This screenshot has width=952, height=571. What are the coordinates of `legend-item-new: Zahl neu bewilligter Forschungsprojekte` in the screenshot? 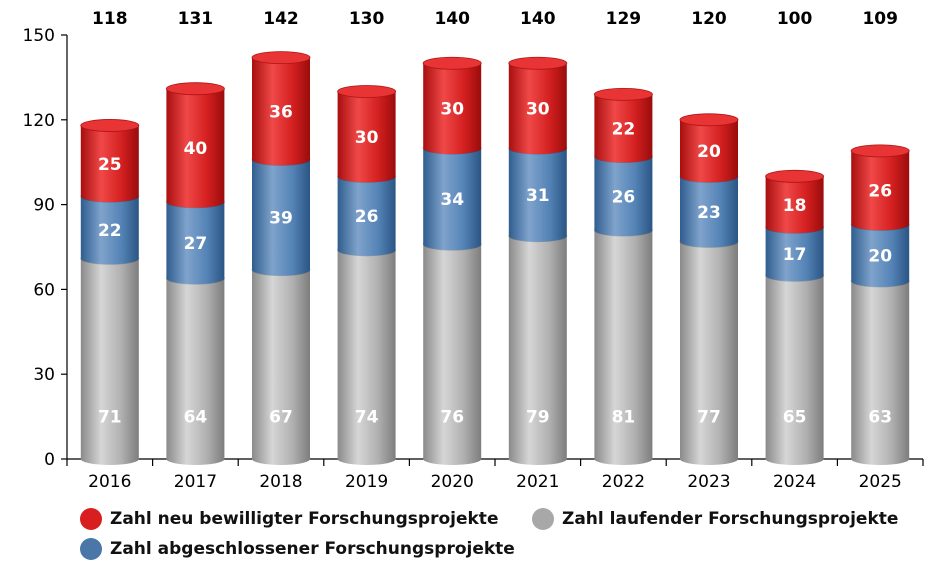 It's located at (289, 519).